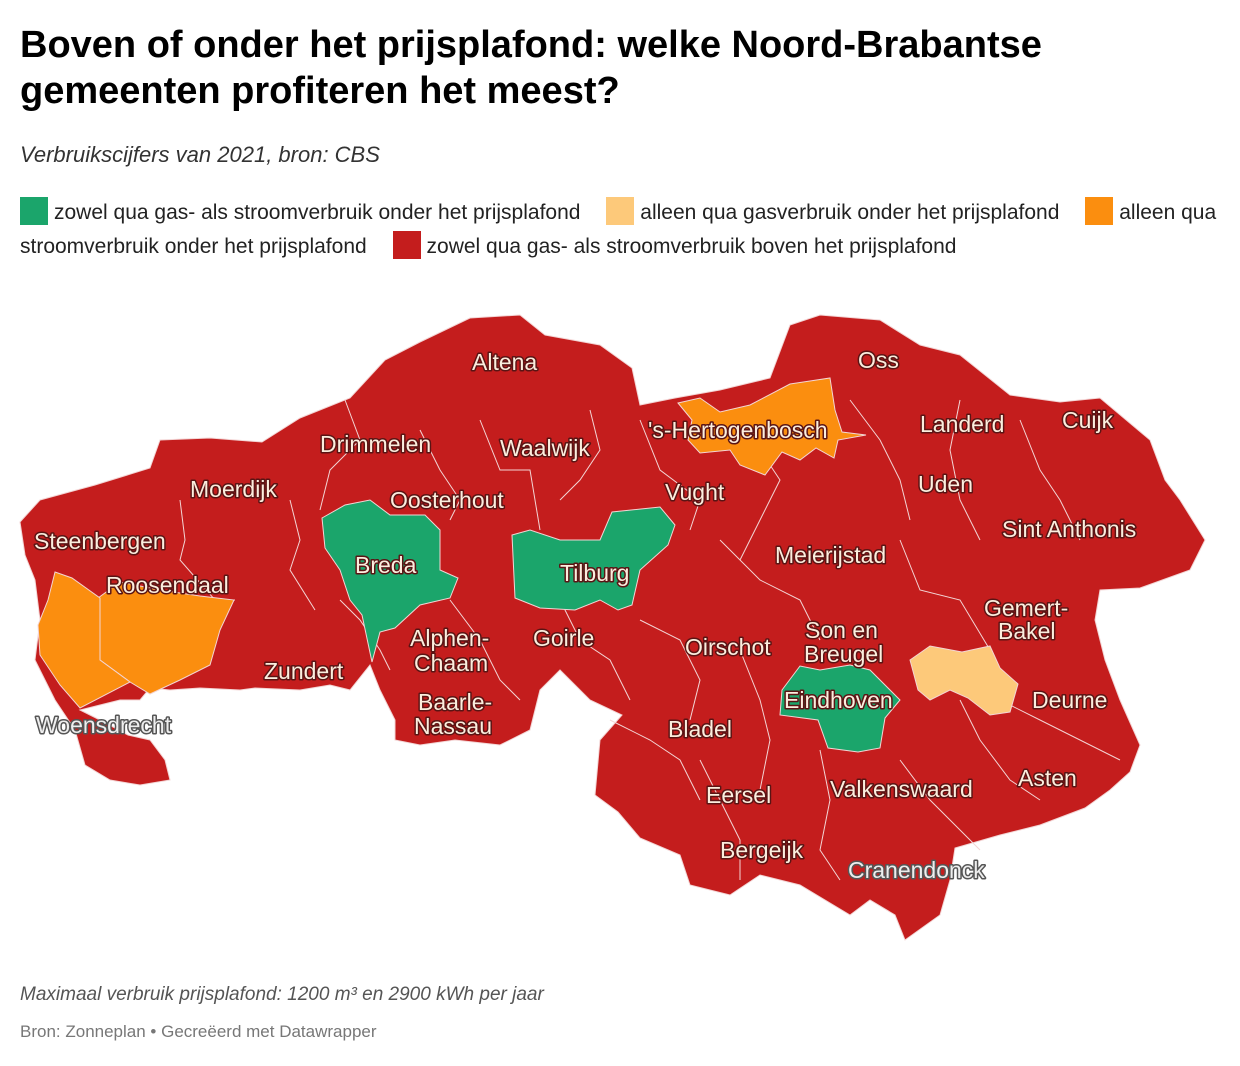 Image resolution: width=1240 pixels, height=1066 pixels. What do you see at coordinates (545, 448) in the screenshot?
I see `label-waalwijk: Waalwijk` at bounding box center [545, 448].